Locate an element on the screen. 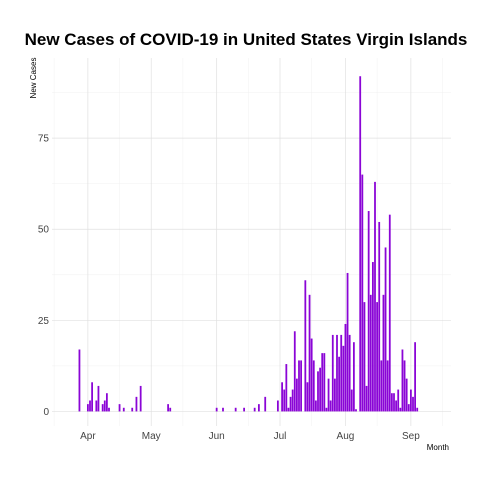  y-tick-label: 25 is located at coordinates (44, 321).